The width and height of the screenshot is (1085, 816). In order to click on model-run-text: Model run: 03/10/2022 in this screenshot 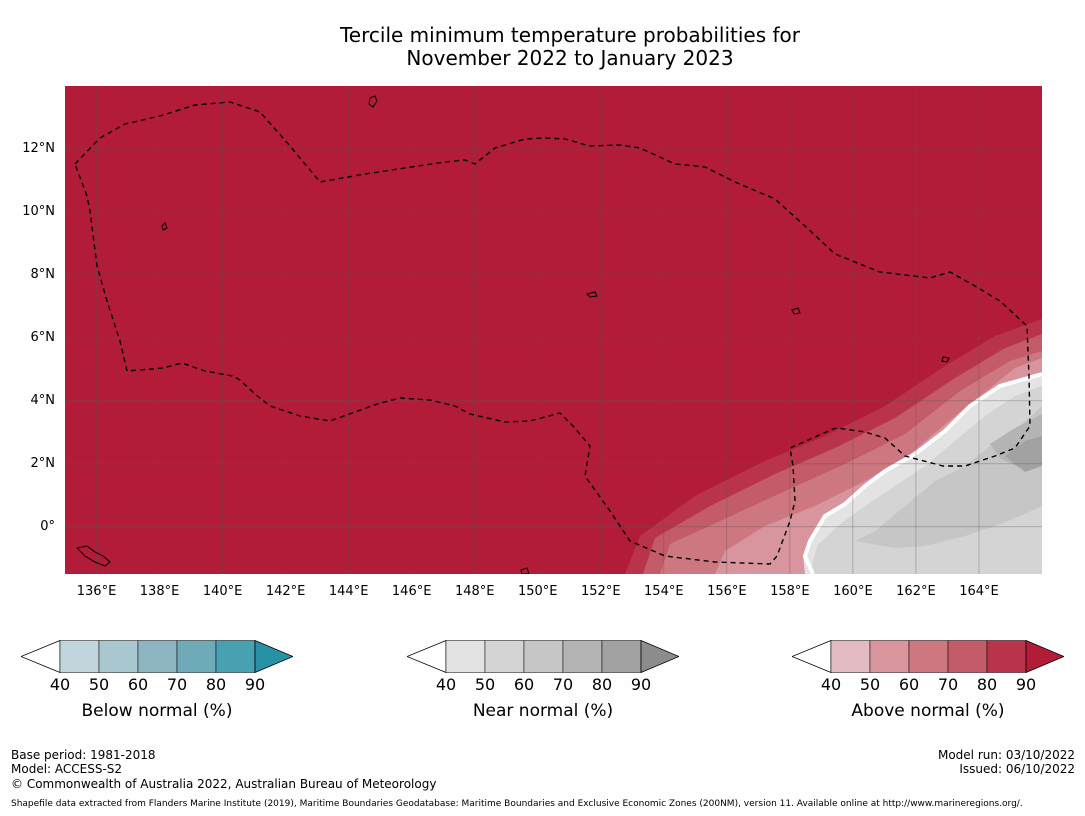, I will do `click(1006, 755)`.